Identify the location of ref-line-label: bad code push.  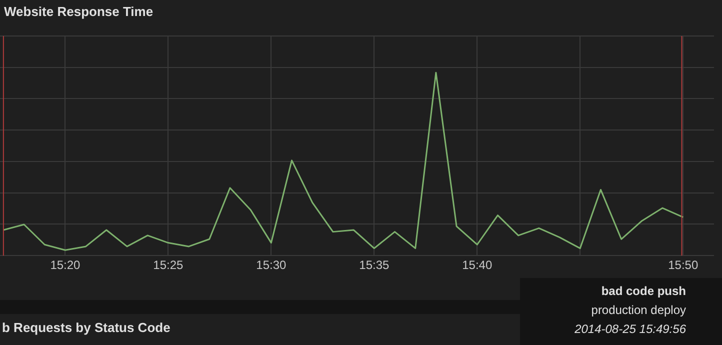
(643, 291).